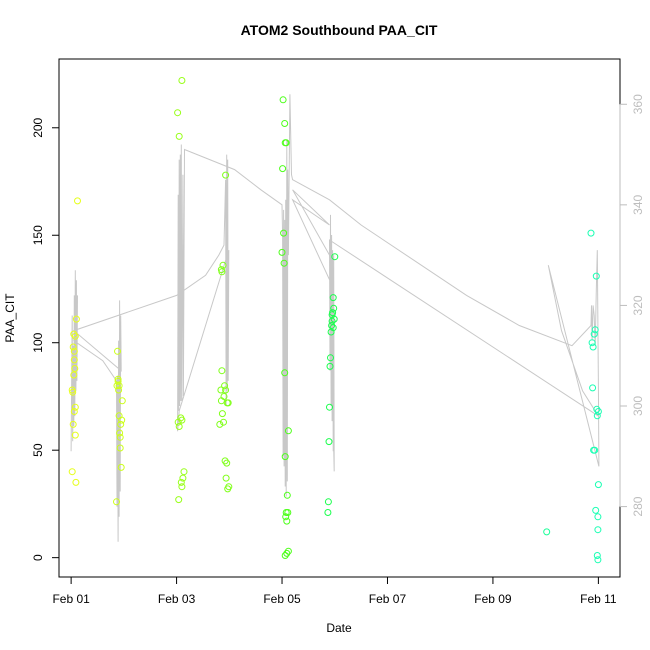 The height and width of the screenshot is (650, 650). What do you see at coordinates (638, 205) in the screenshot?
I see `y2-tick-label: 340` at bounding box center [638, 205].